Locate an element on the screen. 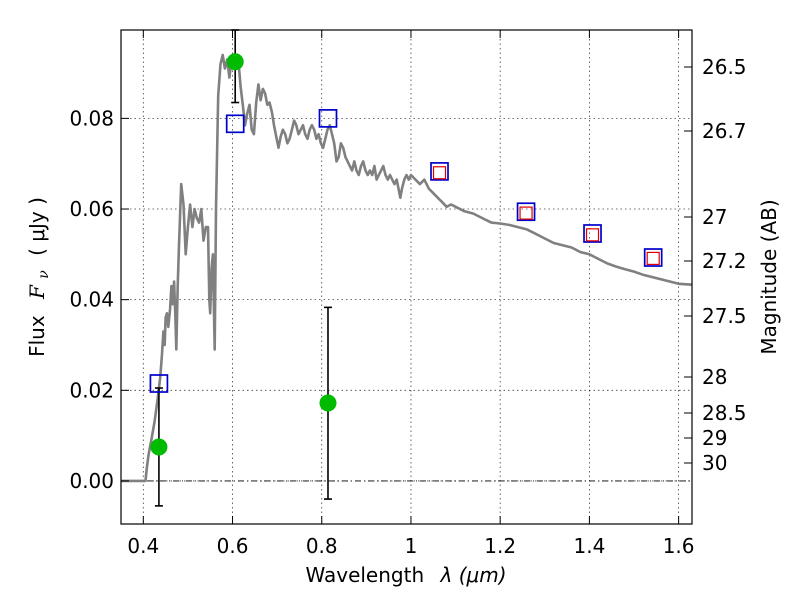 This screenshot has height=600, width=800. x-tick-label: 0.4 is located at coordinates (143, 546).